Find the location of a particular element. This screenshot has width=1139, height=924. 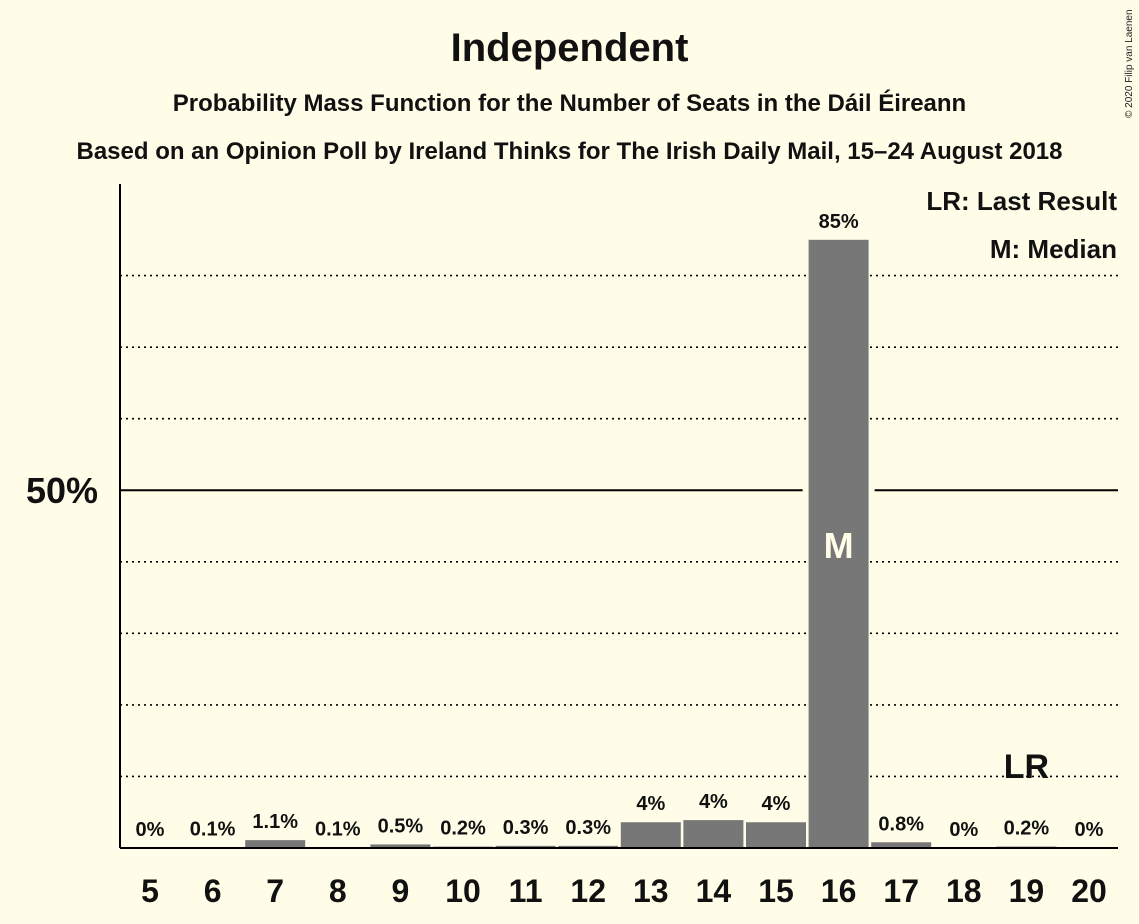

x-tick-label: 15 is located at coordinates (776, 891).